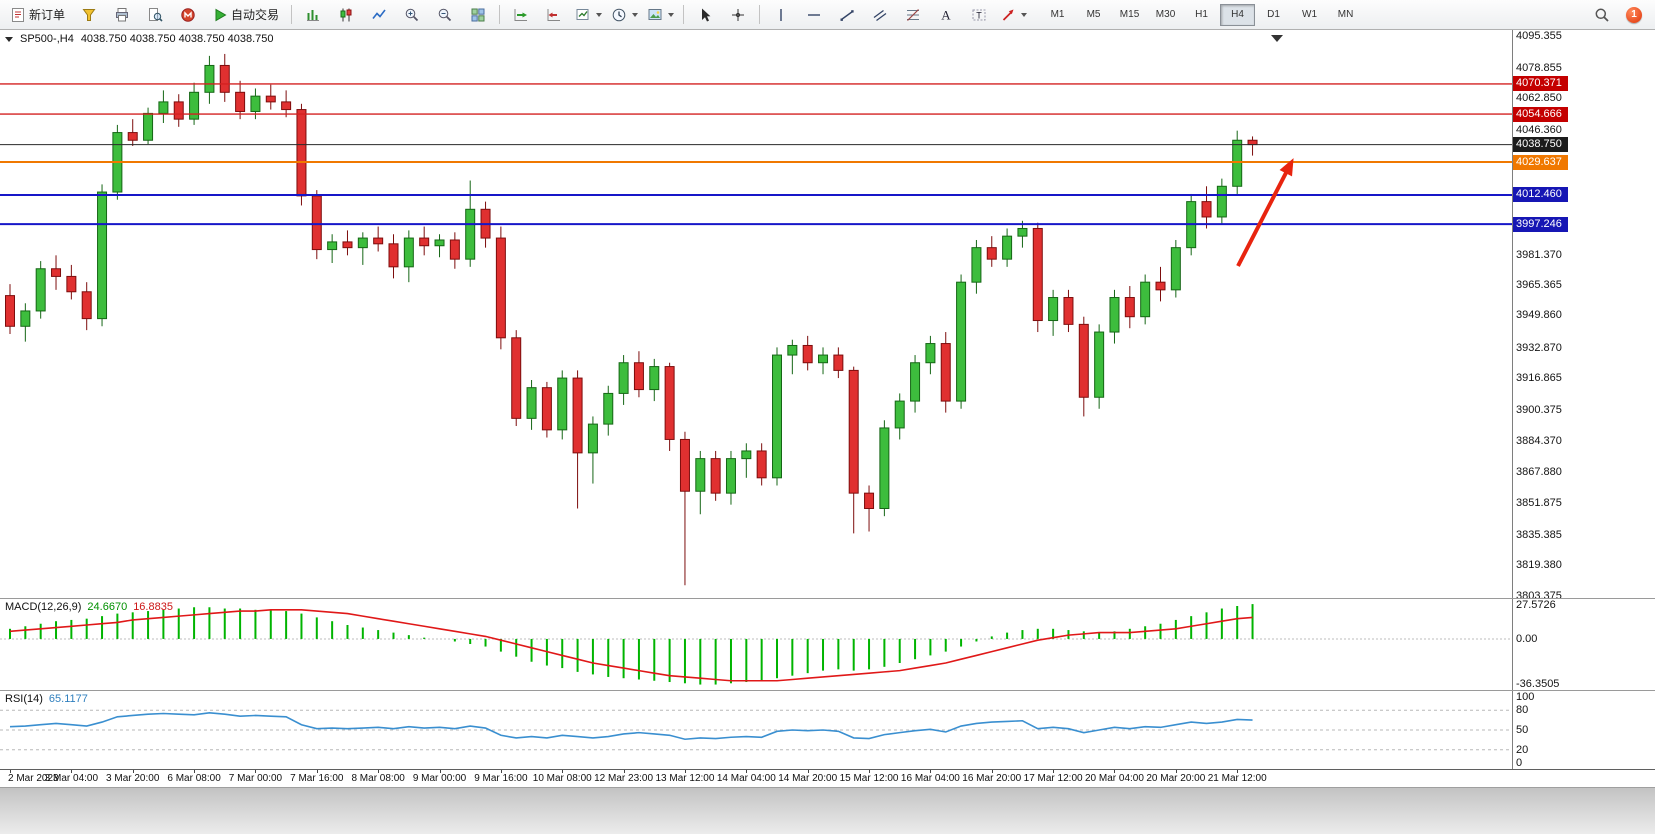  What do you see at coordinates (313, 15) in the screenshot?
I see `bar-chart-button` at bounding box center [313, 15].